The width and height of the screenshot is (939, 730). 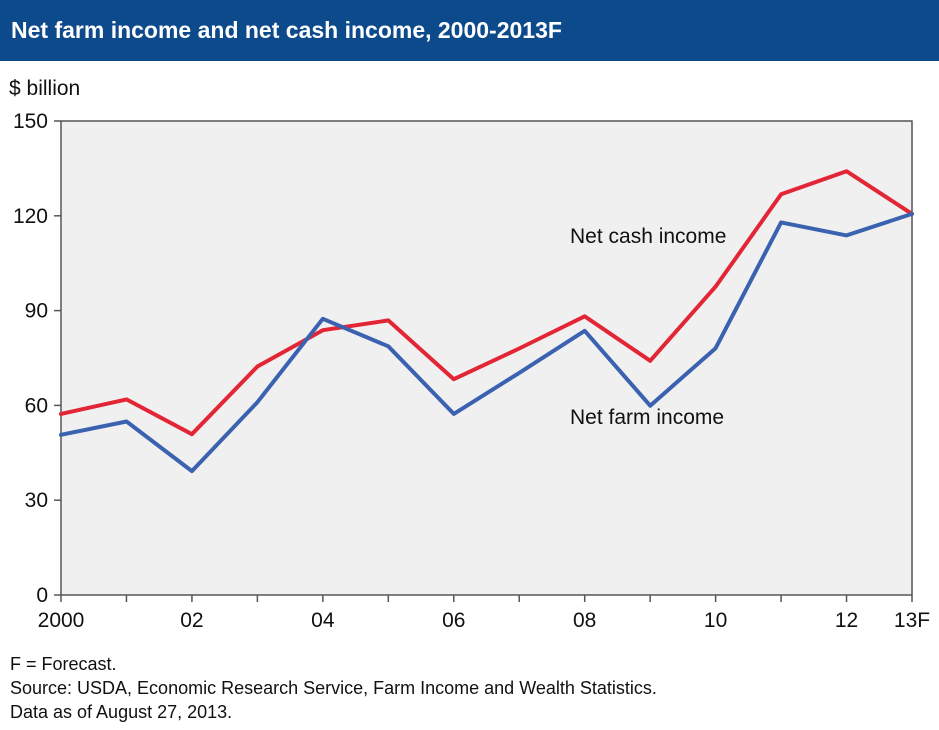 What do you see at coordinates (191, 620) in the screenshot?
I see `x-tick-label: 02` at bounding box center [191, 620].